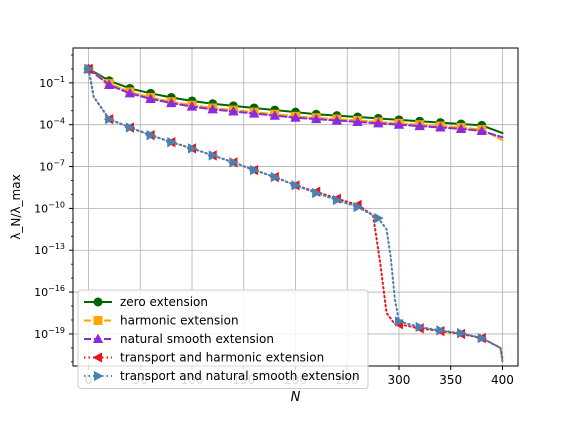 The width and height of the screenshot is (581, 436). What do you see at coordinates (52, 166) in the screenshot?
I see `y-tick-label: 10⁻⁷` at bounding box center [52, 166].